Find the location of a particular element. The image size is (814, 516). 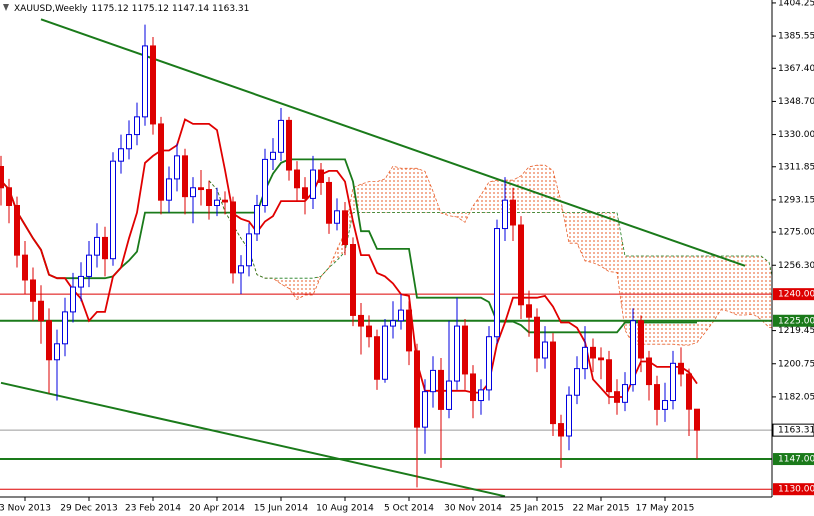

x-tick-label: 3 Nov 2013 is located at coordinates (25, 509).